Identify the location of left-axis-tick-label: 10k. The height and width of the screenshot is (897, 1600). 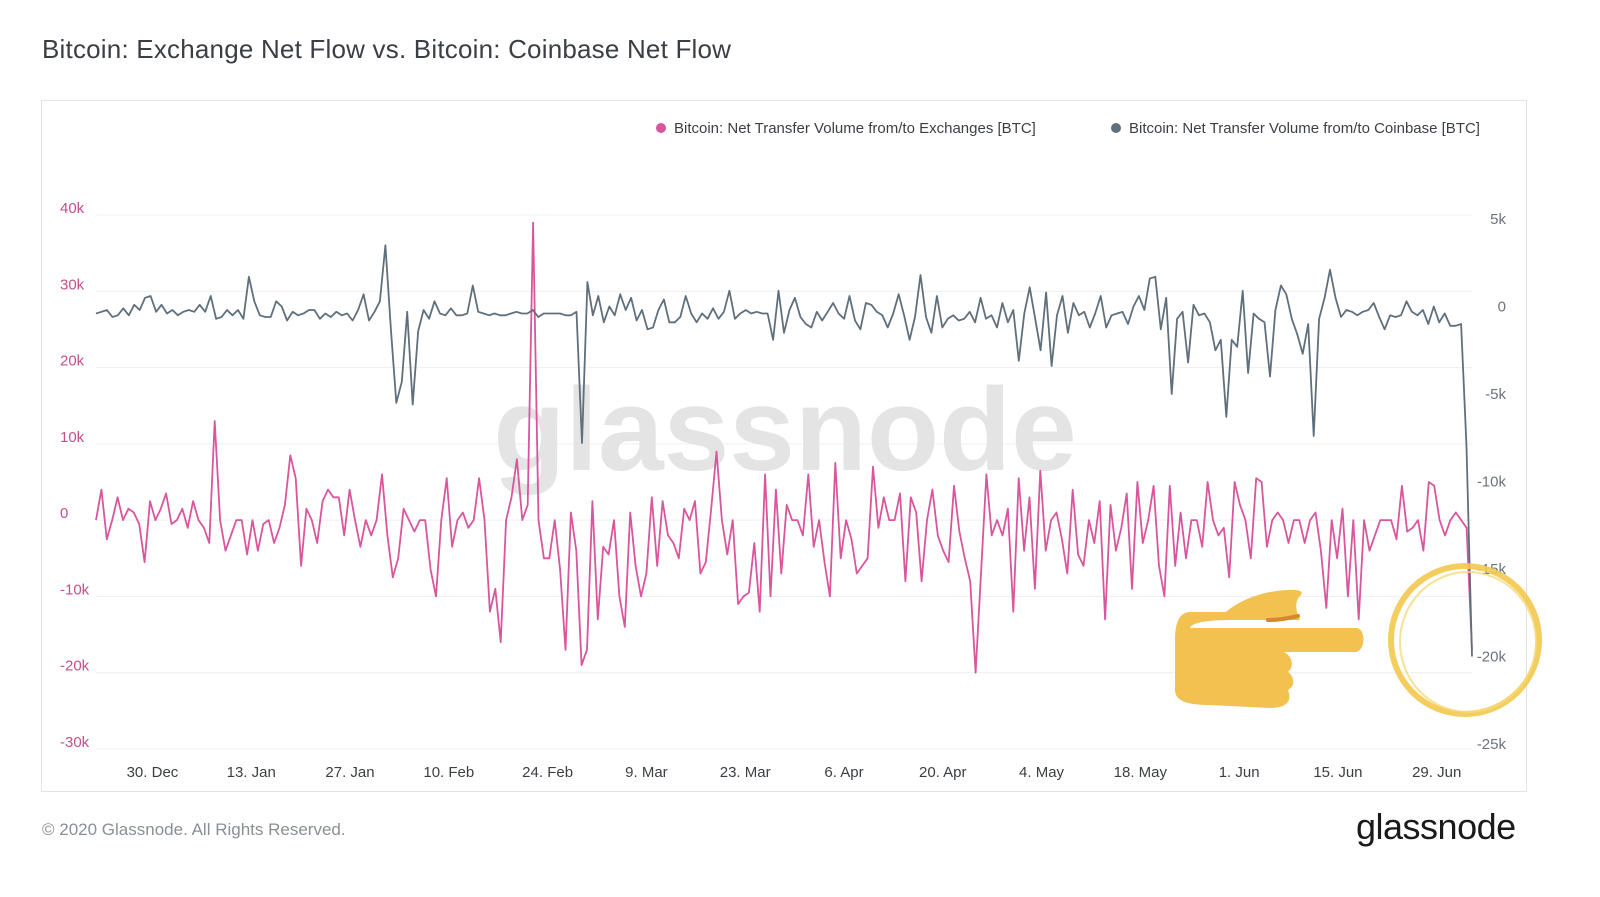
(72, 437).